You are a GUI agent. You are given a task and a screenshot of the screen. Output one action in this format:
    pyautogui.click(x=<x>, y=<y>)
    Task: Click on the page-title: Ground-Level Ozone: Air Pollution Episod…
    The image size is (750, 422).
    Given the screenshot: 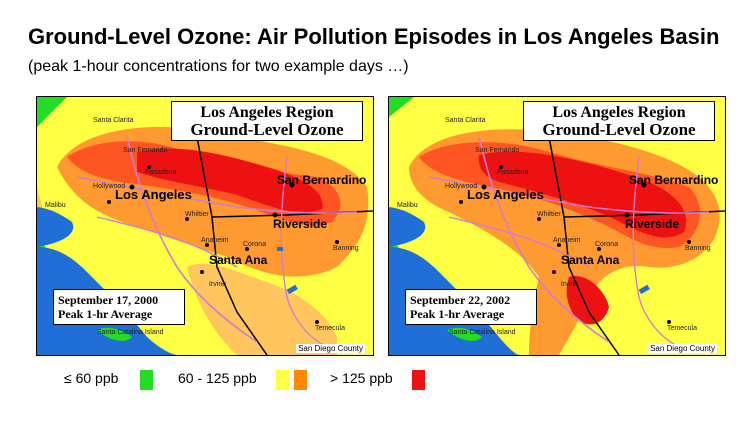 What is the action you would take?
    pyautogui.click(x=374, y=36)
    